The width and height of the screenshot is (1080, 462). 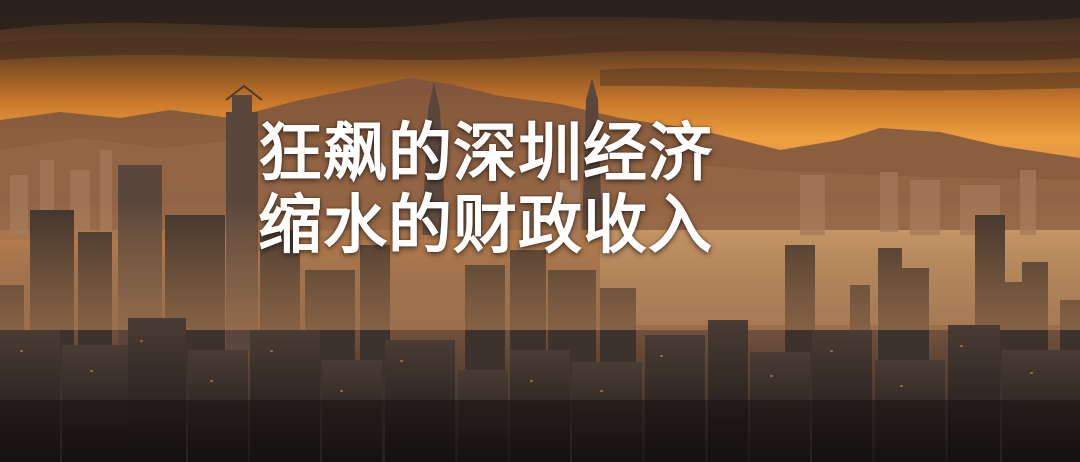 What do you see at coordinates (485, 154) in the screenshot?
I see `headline-line-1: 狂飙的深圳经济` at bounding box center [485, 154].